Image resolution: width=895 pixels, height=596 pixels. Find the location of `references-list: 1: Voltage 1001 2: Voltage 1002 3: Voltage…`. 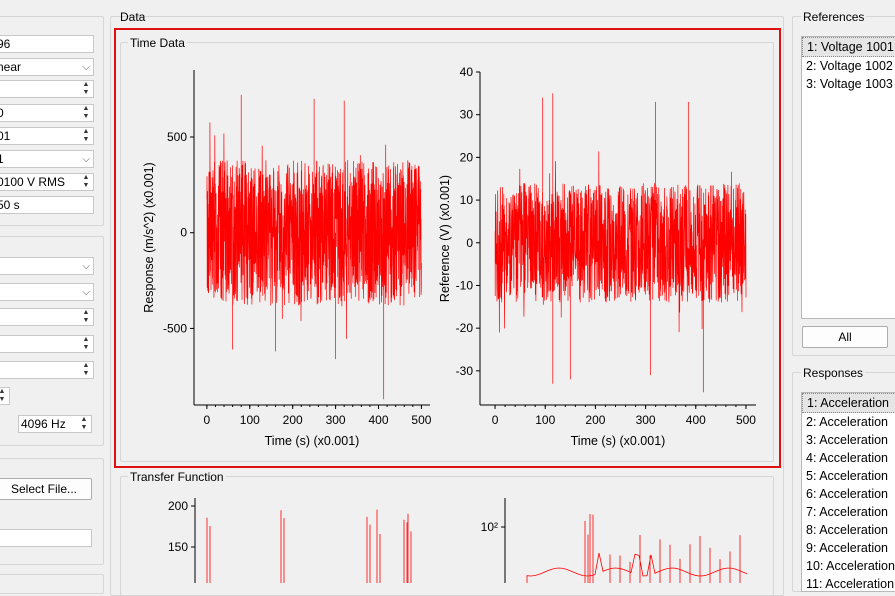

references-list: 1: Voltage 1001 2: Voltage 1002 3: Voltage… is located at coordinates (848, 177).